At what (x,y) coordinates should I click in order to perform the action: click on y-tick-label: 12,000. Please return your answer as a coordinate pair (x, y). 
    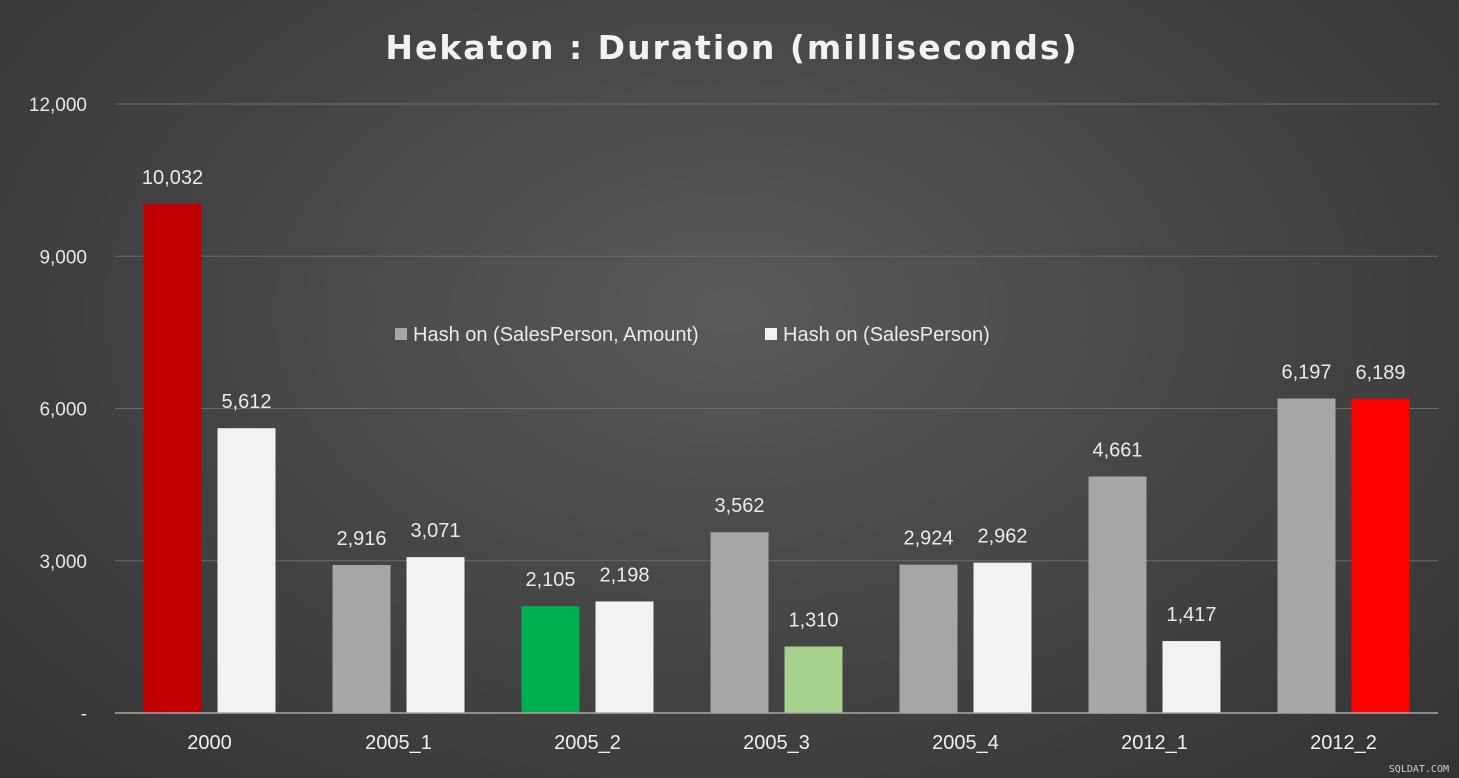
    Looking at the image, I should click on (58, 105).